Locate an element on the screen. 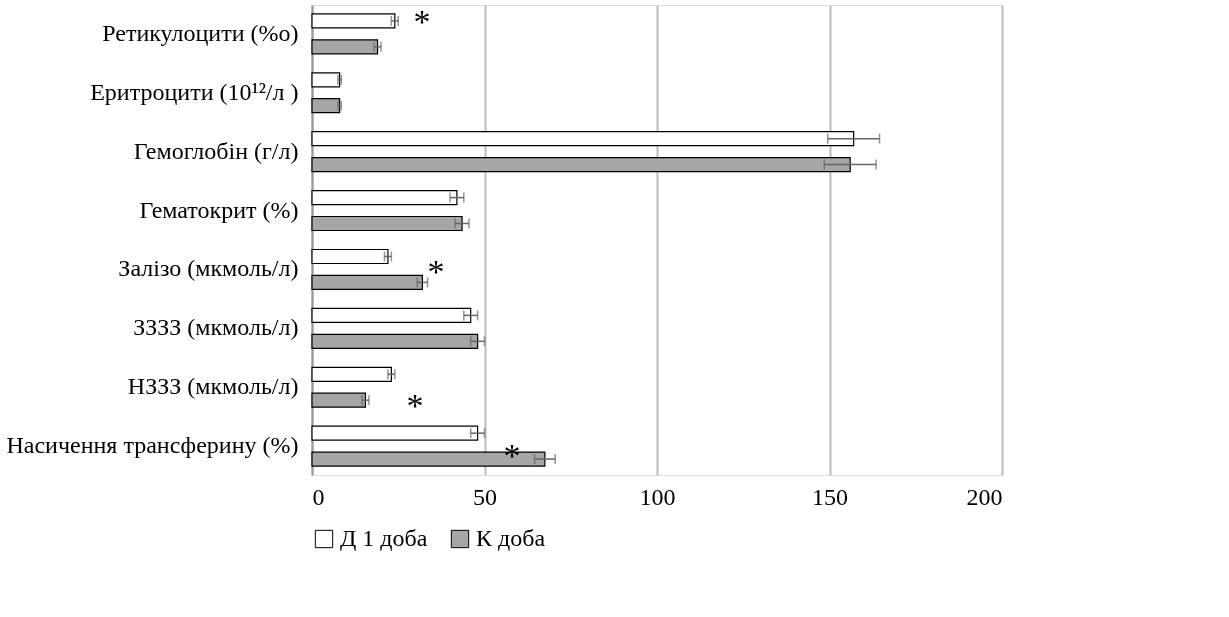 Image resolution: width=1229 pixels, height=617 pixels. x-tick-label: 0 is located at coordinates (318, 496).